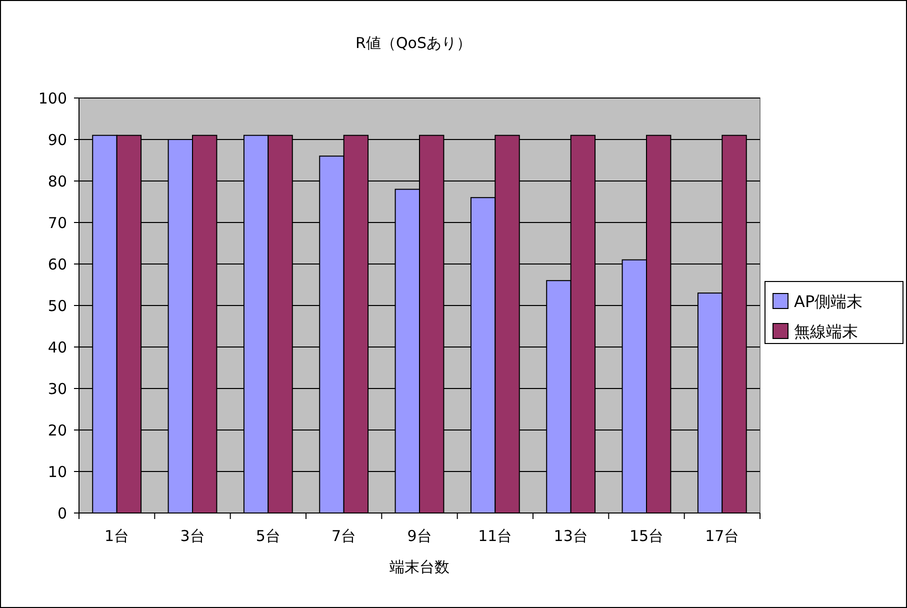  Describe the element at coordinates (57, 389) in the screenshot. I see `y-tick-label: 30` at that location.